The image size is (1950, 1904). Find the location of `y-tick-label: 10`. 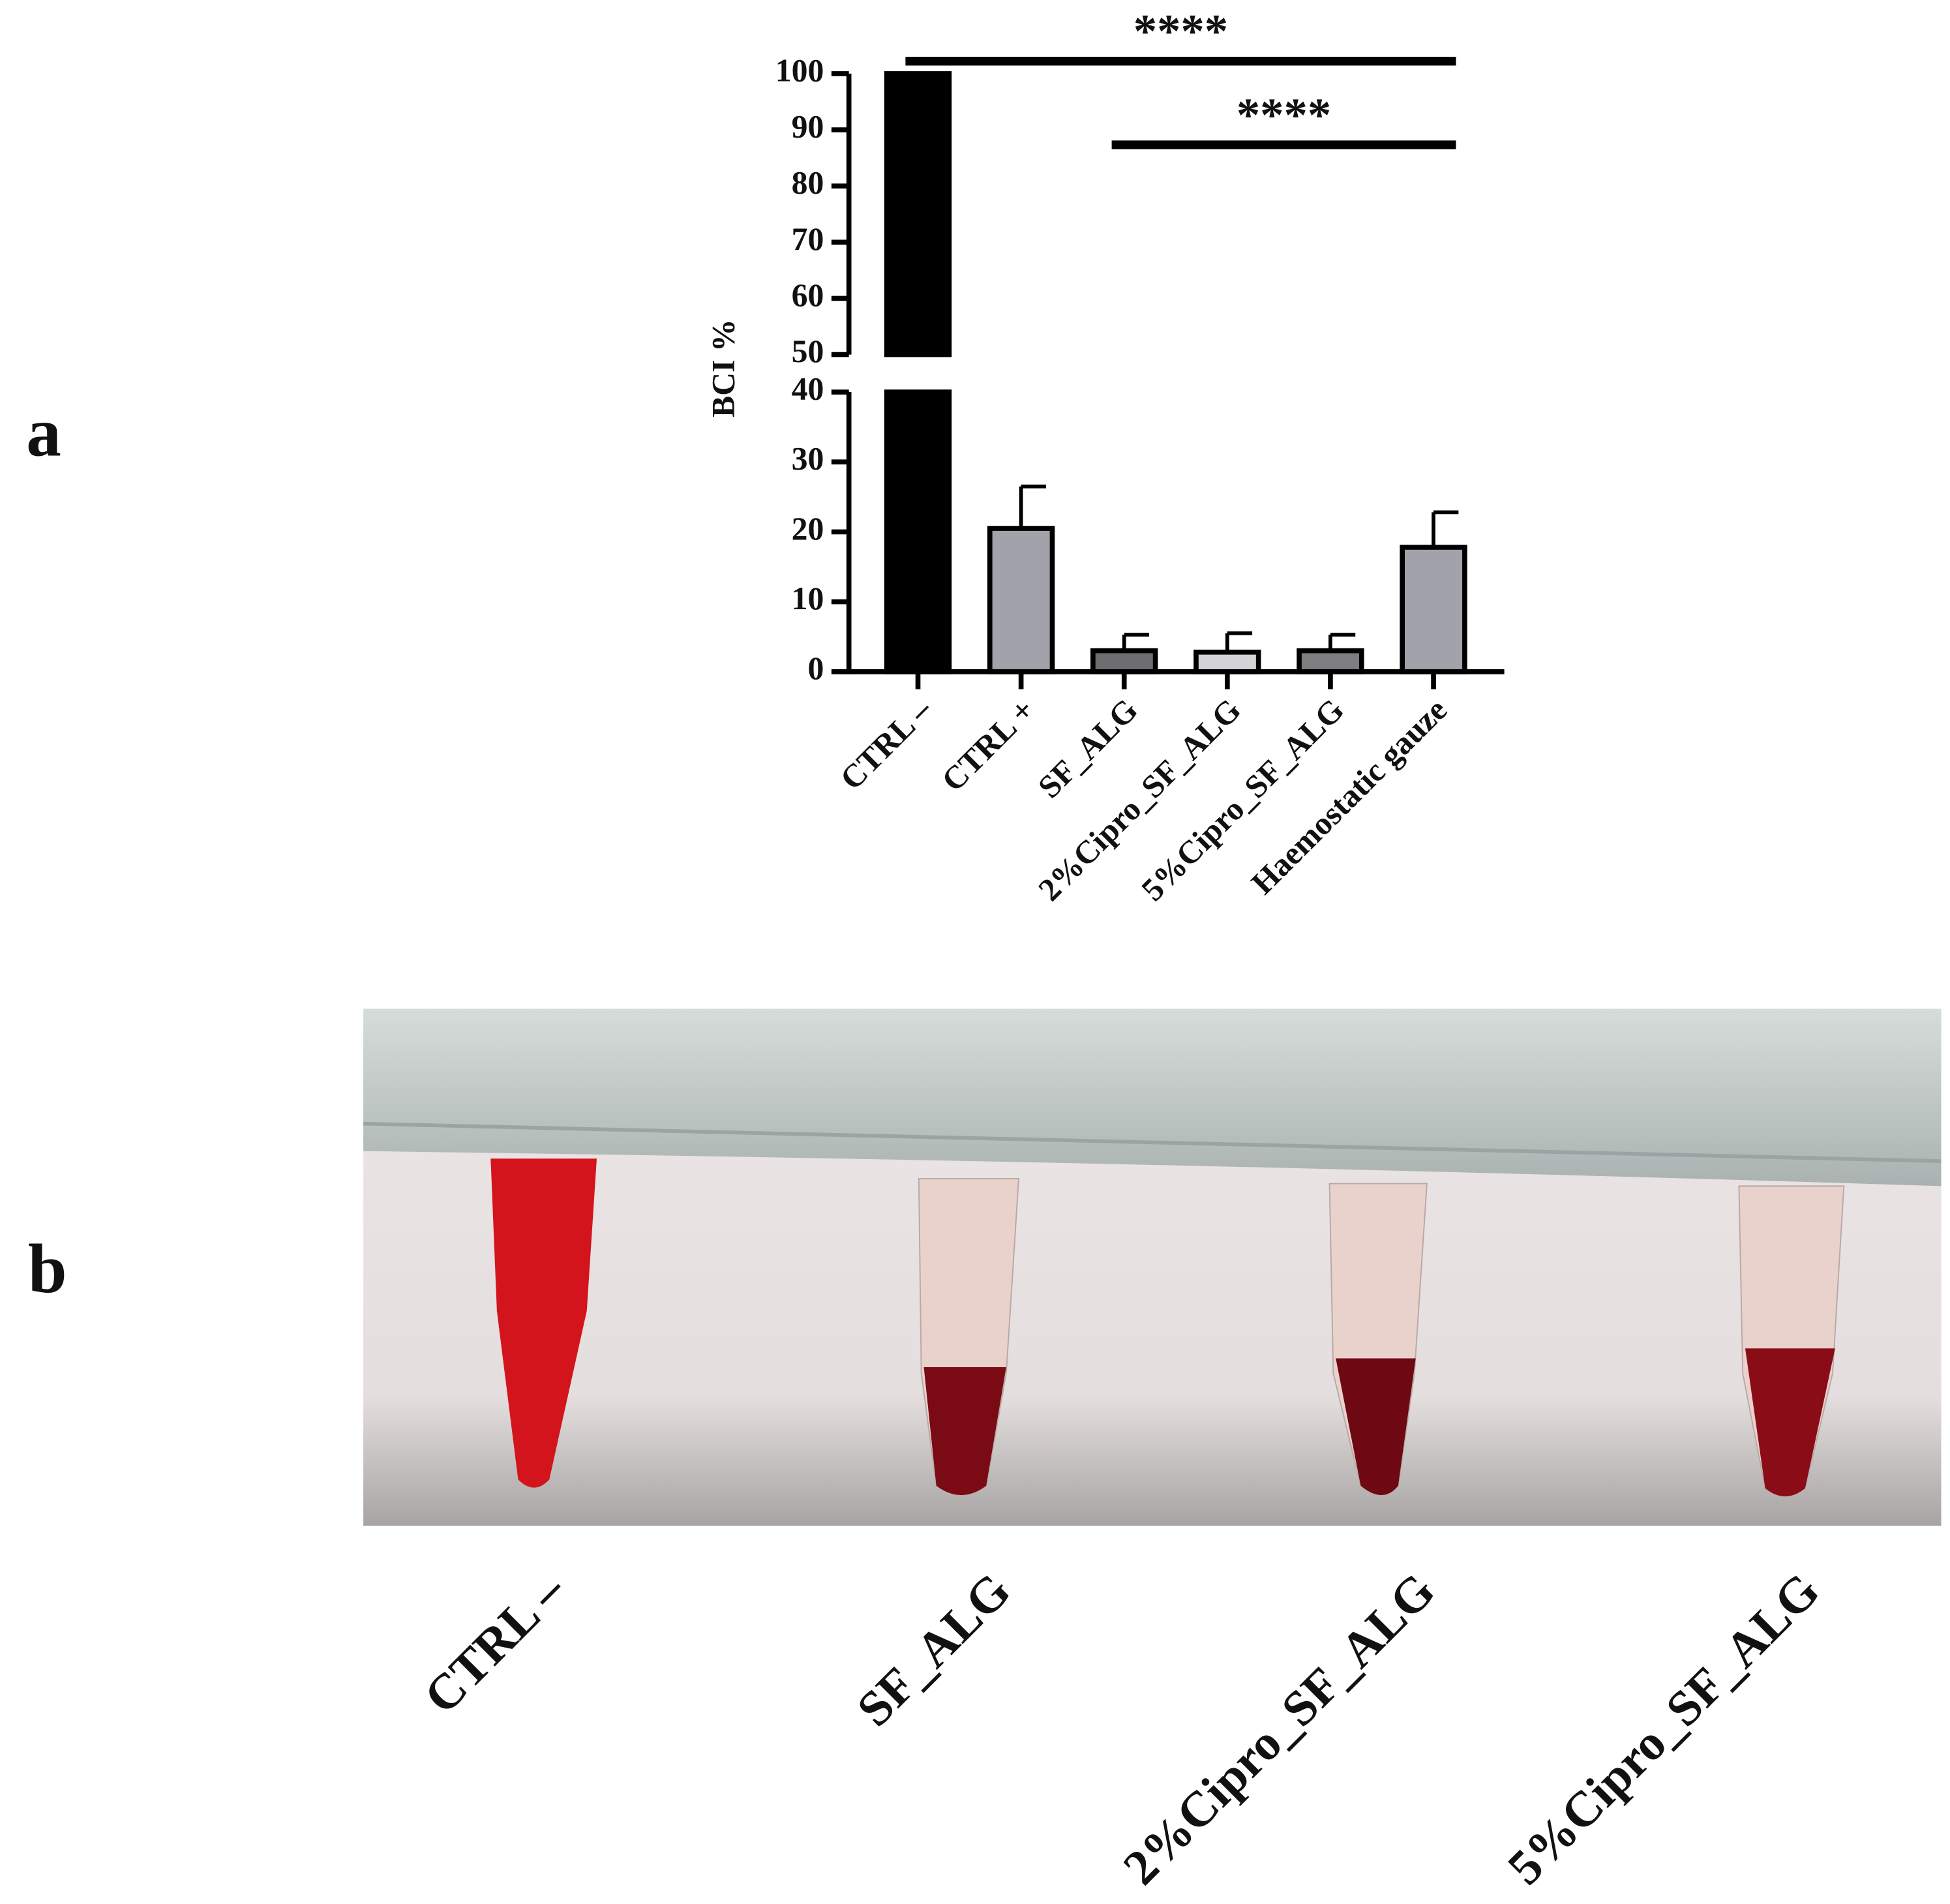

y-tick-label: 10 is located at coordinates (808, 599).